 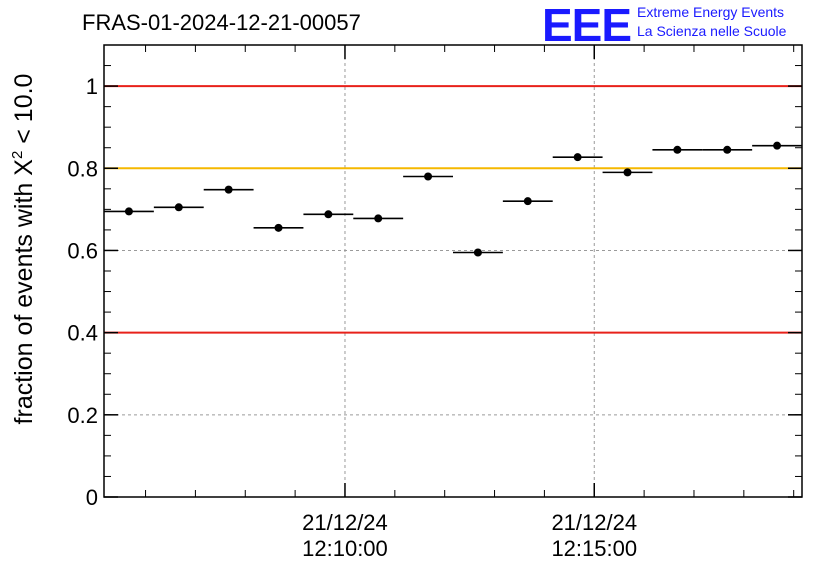 I want to click on y-tick-label: 1, so click(x=92, y=86).